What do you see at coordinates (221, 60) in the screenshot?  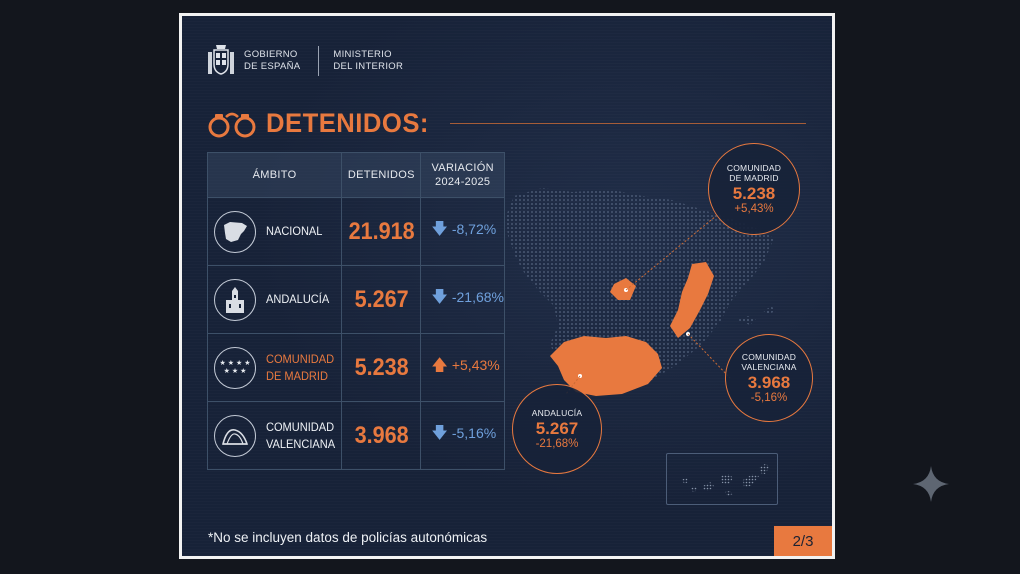 I see `coat-of-arms-icon` at bounding box center [221, 60].